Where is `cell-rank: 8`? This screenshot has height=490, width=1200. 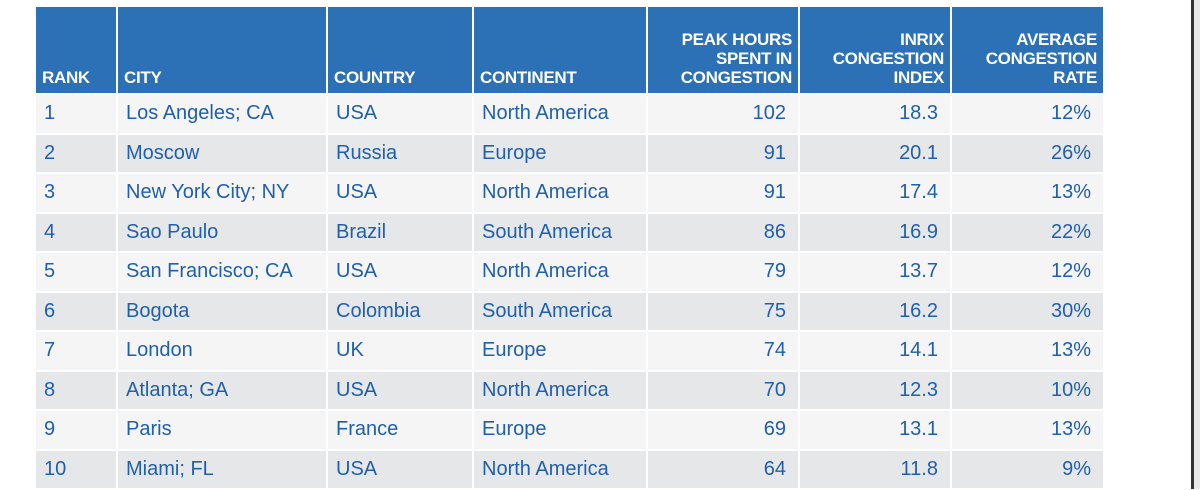
cell-rank: 8 is located at coordinates (76, 390).